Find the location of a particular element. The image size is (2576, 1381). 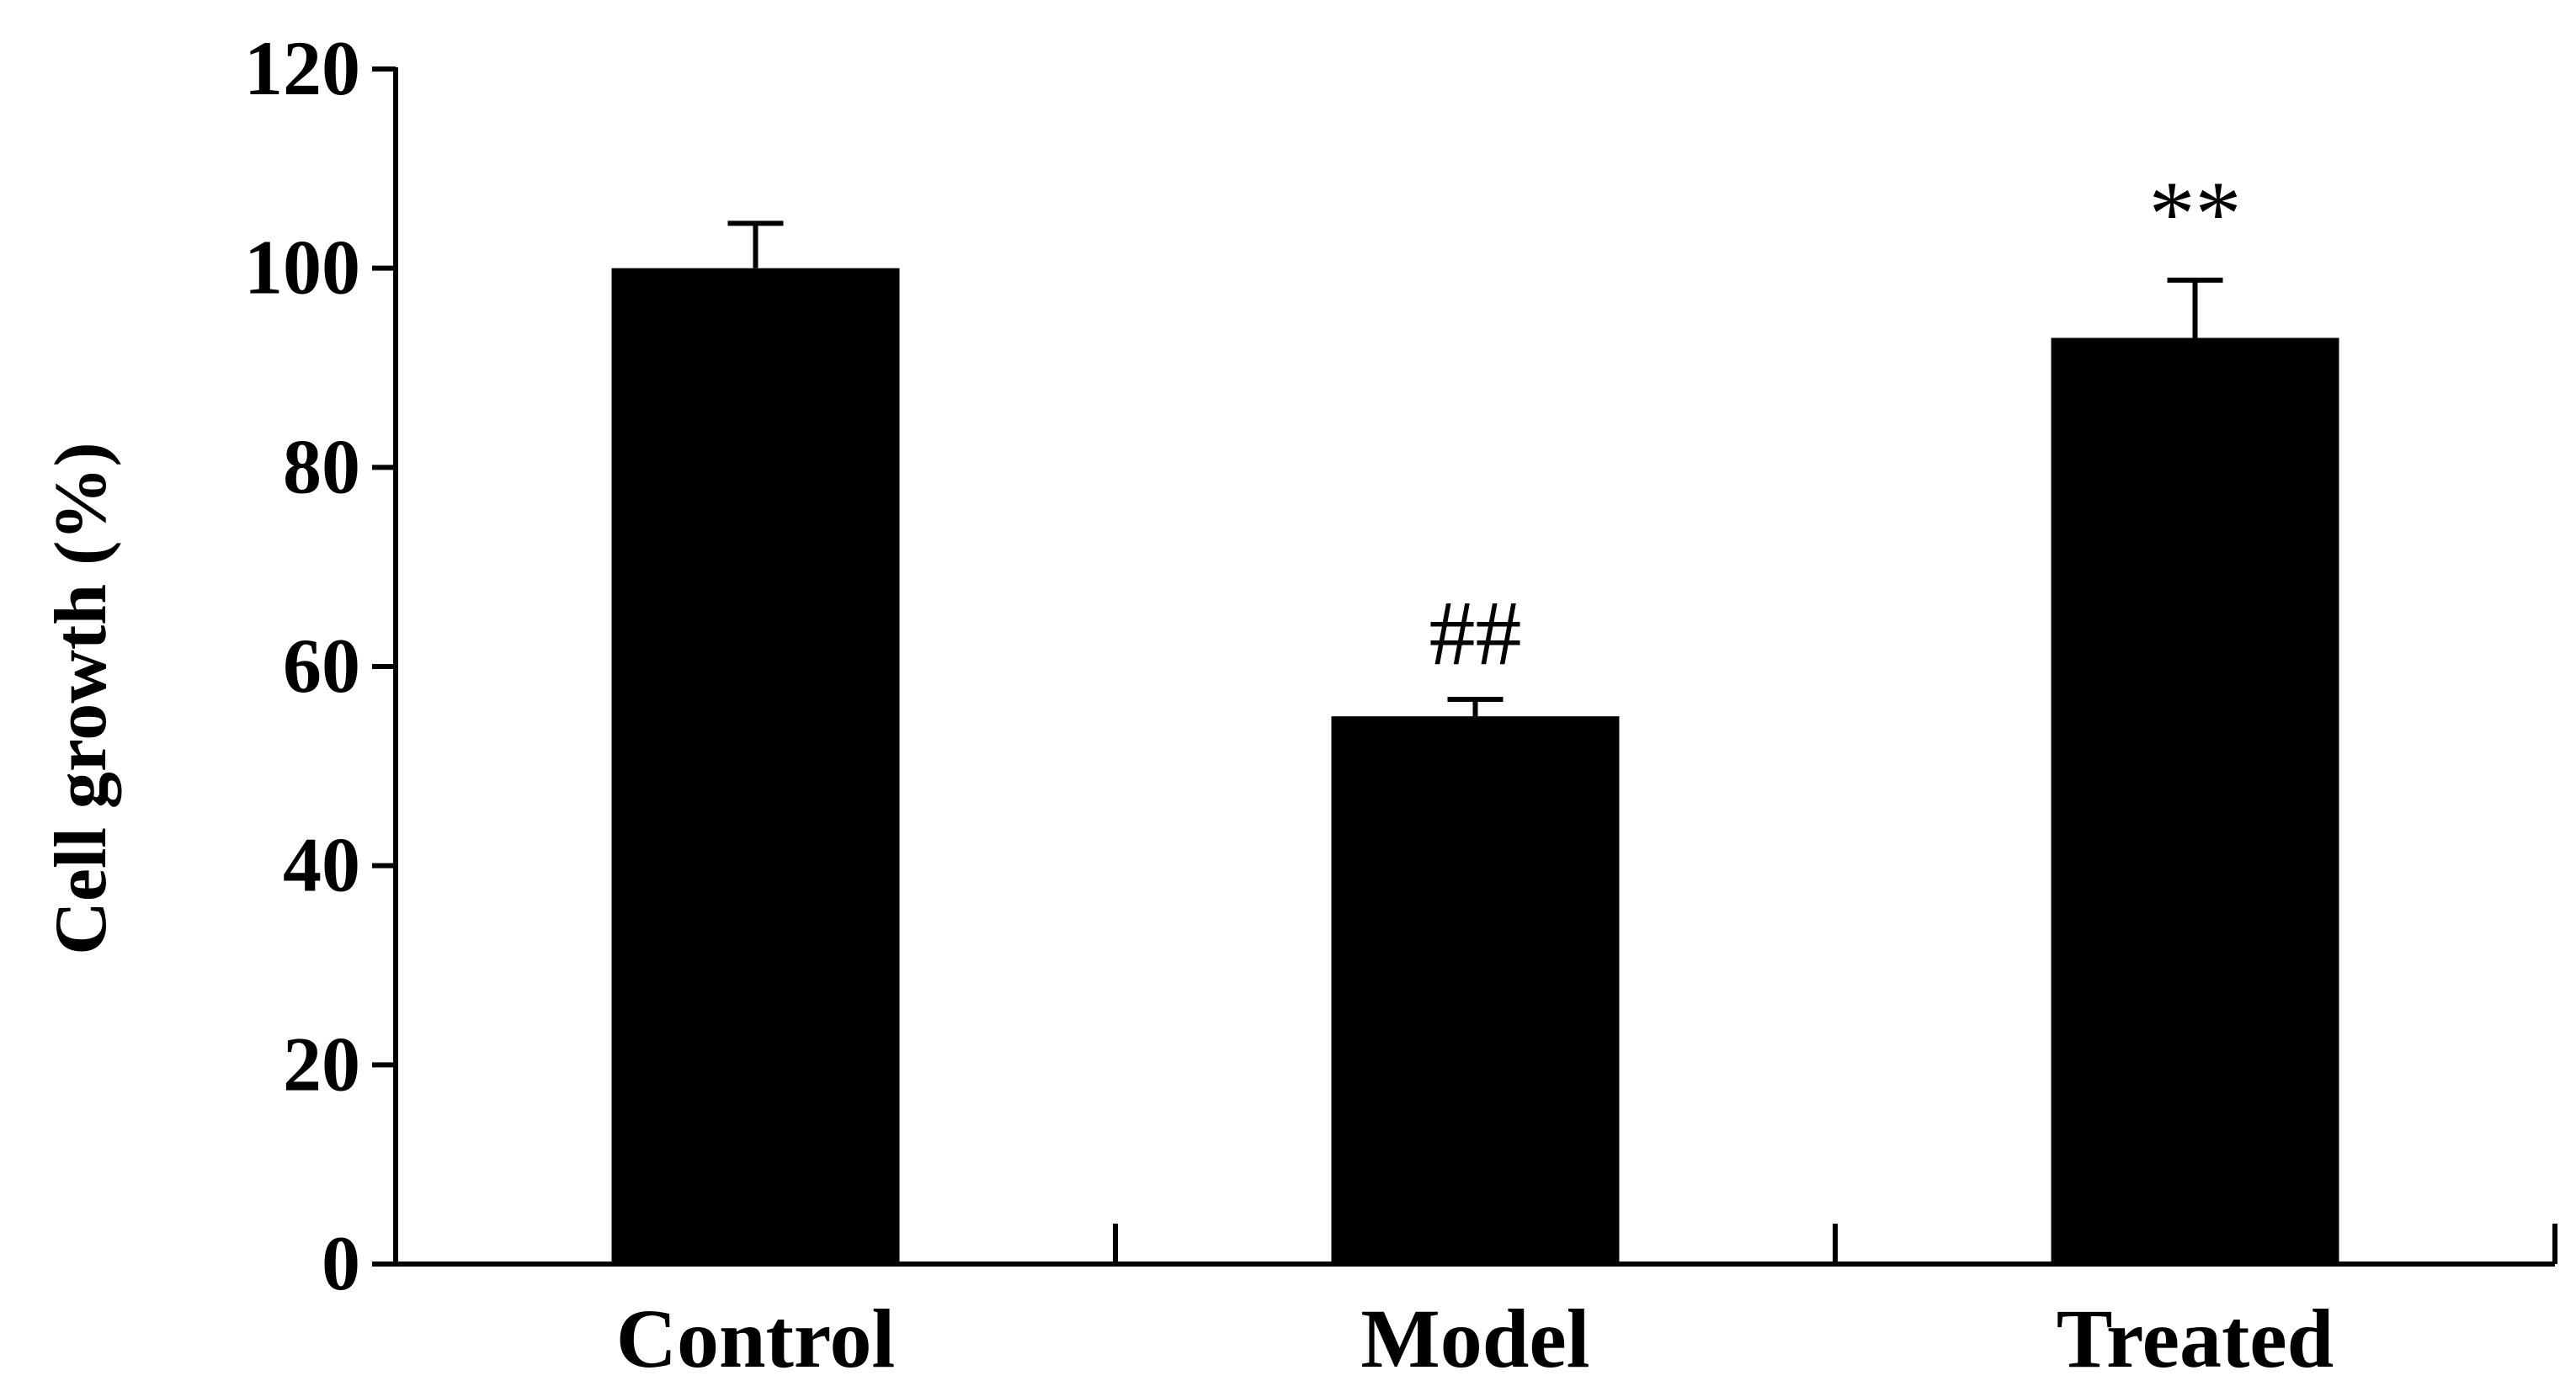

y-tick-label: 120 is located at coordinates (302, 68).